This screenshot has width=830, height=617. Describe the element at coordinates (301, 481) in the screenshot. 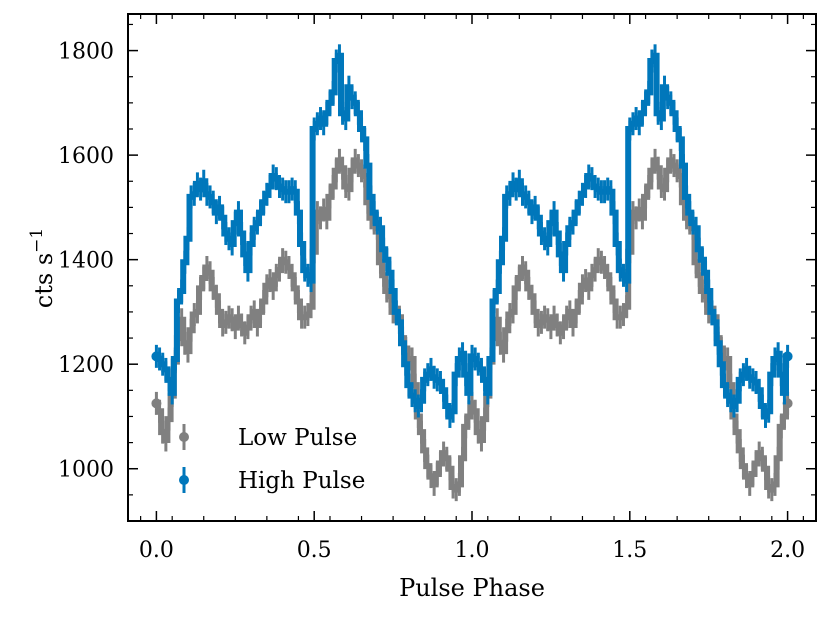

I see `legend-label-high-pulse: High Pulse` at that location.